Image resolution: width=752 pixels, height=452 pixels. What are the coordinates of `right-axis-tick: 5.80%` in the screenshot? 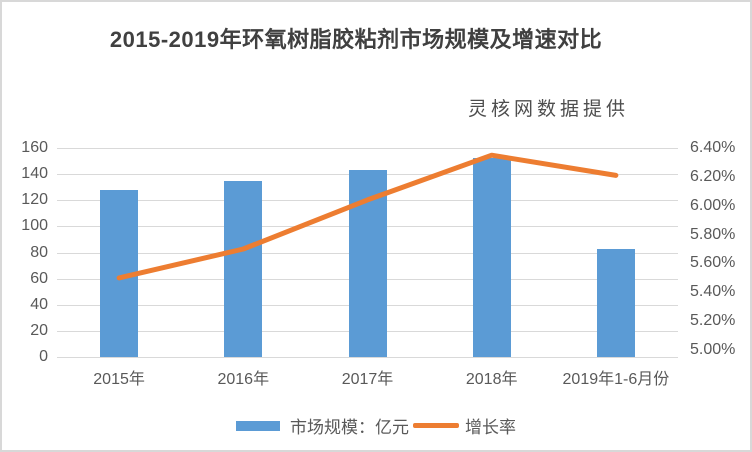 It's located at (713, 234).